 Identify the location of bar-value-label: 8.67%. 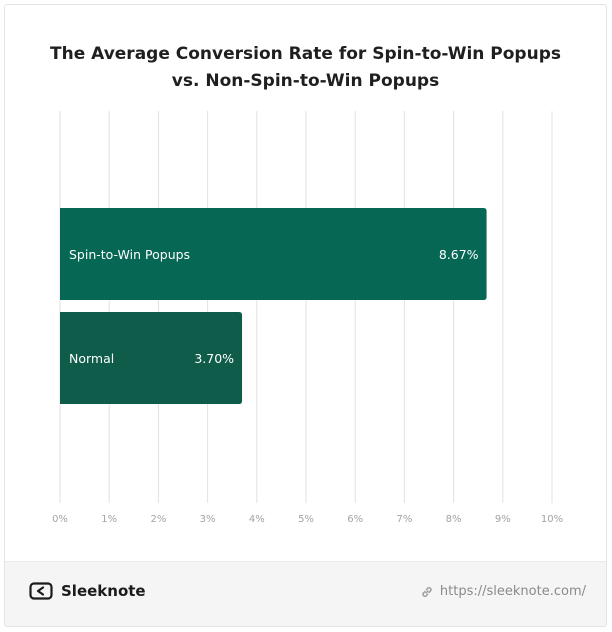
(459, 254).